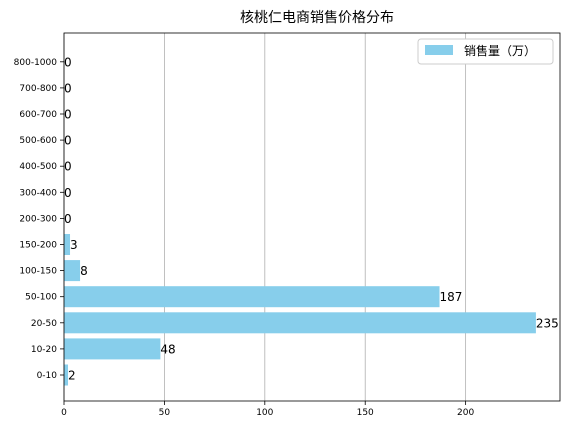  Describe the element at coordinates (465, 413) in the screenshot. I see `x-tick-label: 200` at that location.